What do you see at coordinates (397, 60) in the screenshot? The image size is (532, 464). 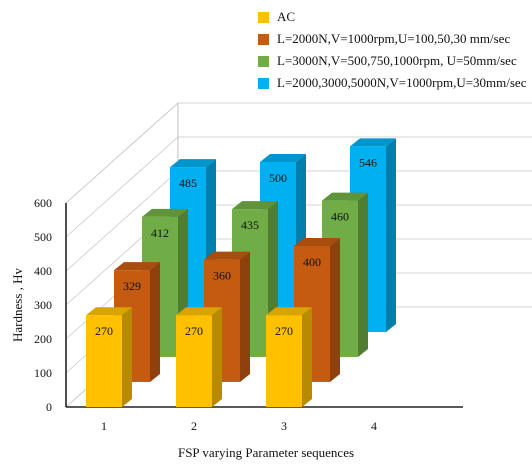 I see `legend-label: L=3000N,V=500,750,1000rpm, U=50mm/sec` at bounding box center [397, 60].